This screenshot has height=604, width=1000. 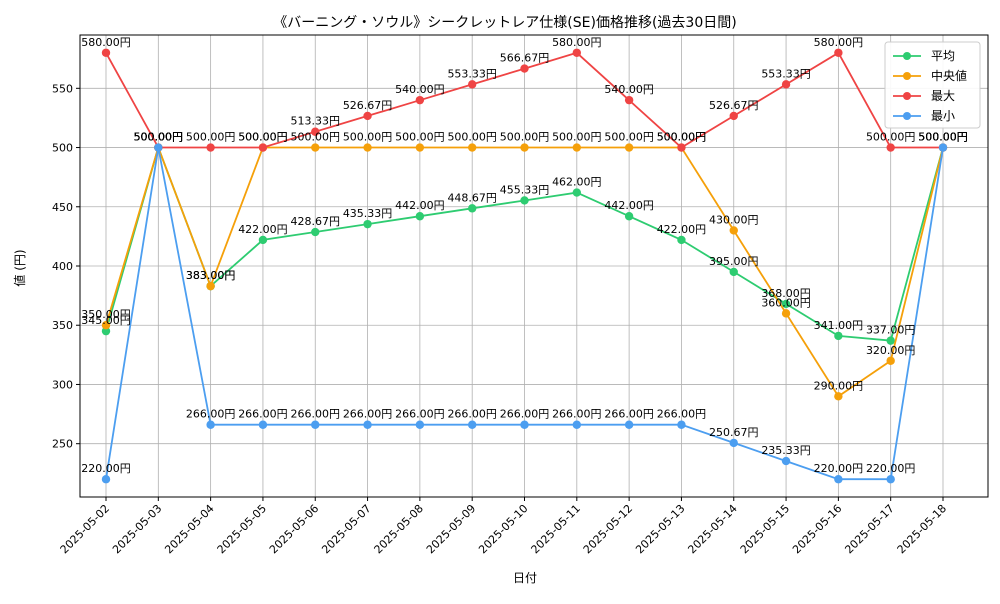 I want to click on x-tick-label: 2025-05-02, so click(x=85, y=529).